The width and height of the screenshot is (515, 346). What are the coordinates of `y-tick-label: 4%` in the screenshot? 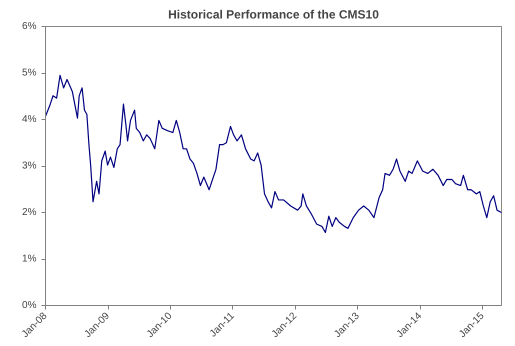 It's located at (29, 119).